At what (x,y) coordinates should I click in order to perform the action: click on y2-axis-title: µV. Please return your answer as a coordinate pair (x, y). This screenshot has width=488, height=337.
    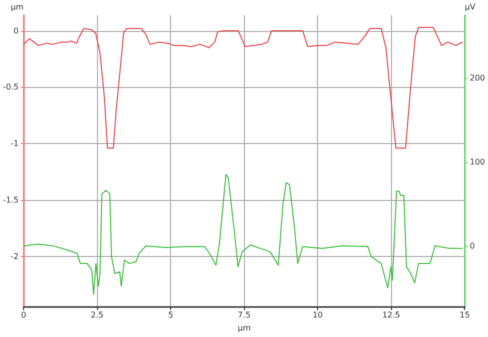
    Looking at the image, I should click on (470, 7).